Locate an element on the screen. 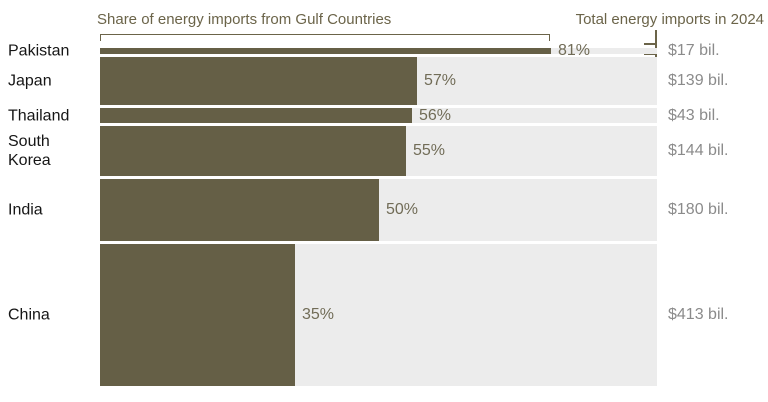  total-value-label: $180 bil. is located at coordinates (698, 209).